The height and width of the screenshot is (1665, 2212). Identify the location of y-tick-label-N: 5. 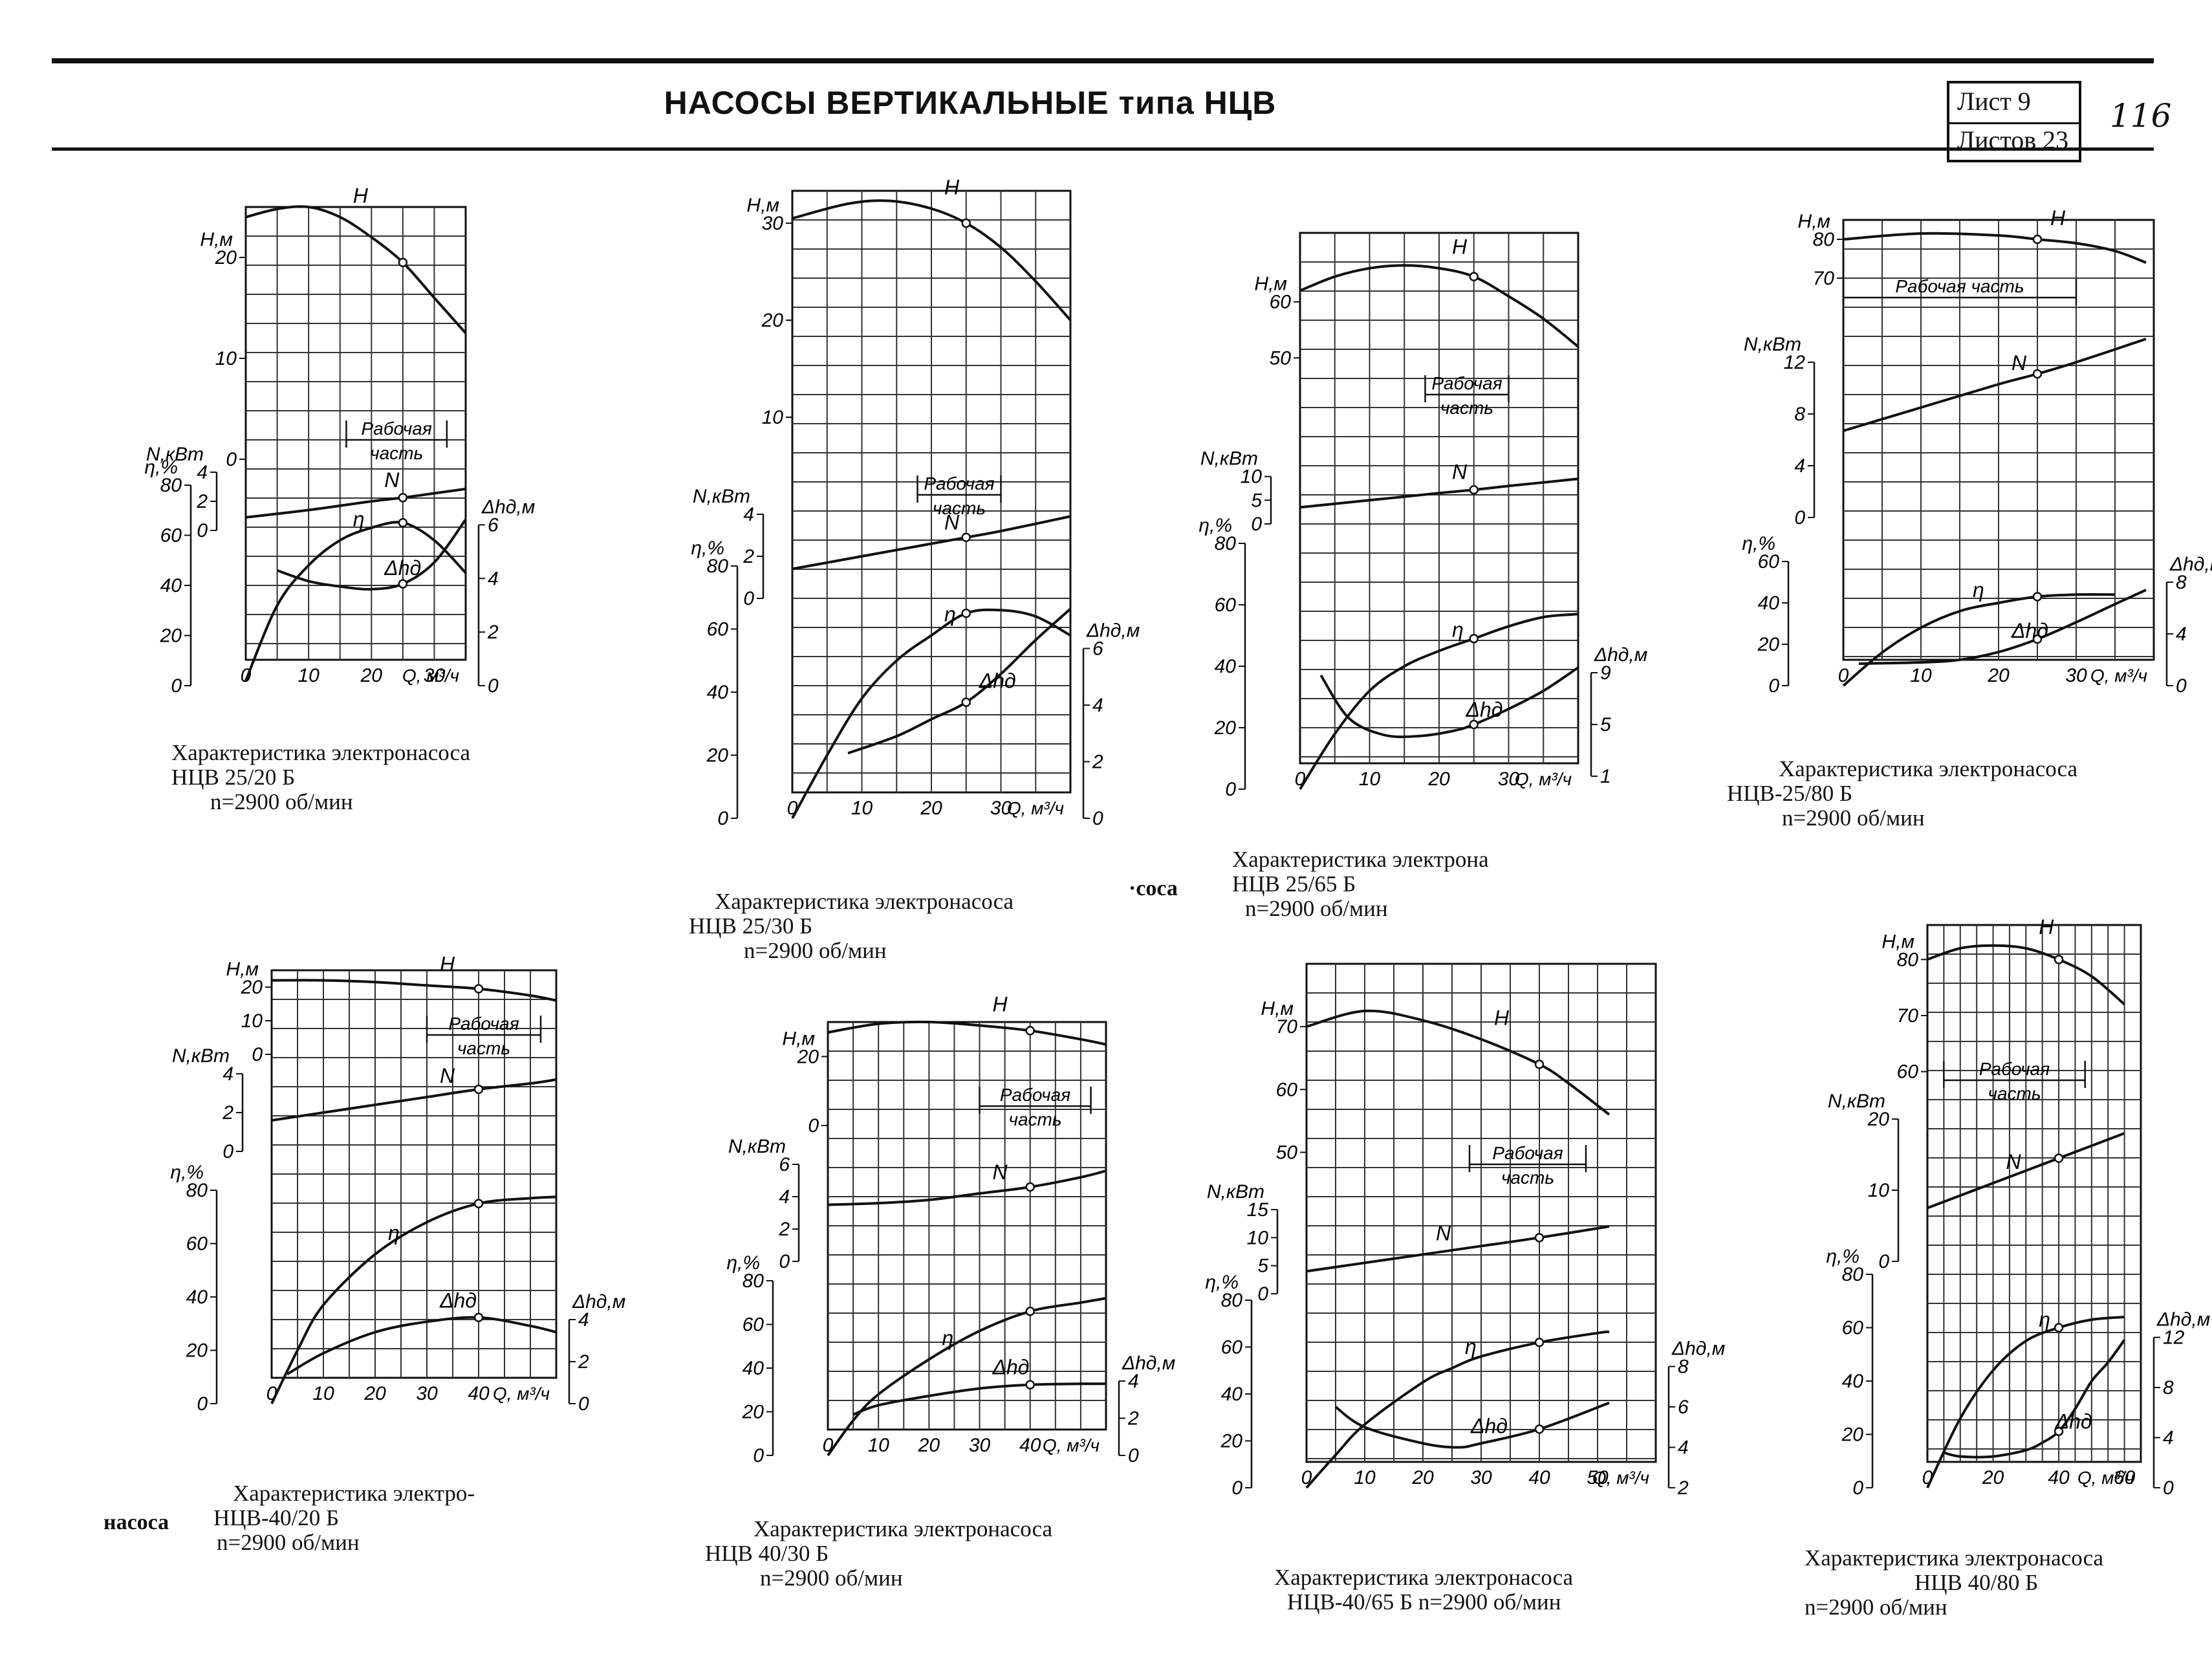
(1256, 500).